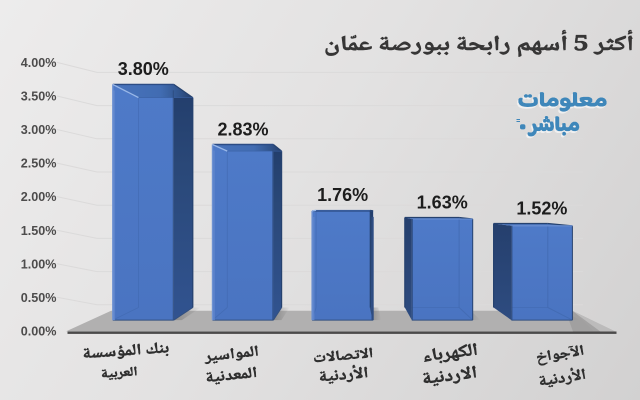  I want to click on svg-text: 3.00%, so click(39, 130).